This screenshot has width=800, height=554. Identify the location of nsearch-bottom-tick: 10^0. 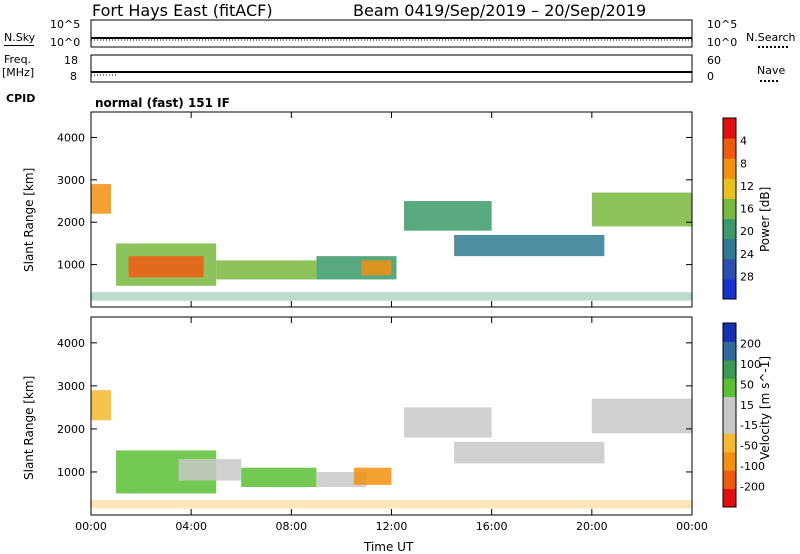
(722, 42).